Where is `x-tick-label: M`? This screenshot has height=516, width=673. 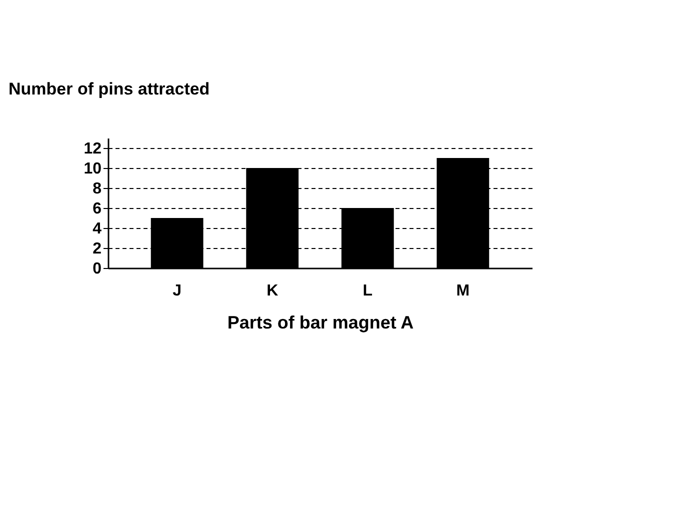
x-tick-label: M is located at coordinates (463, 291).